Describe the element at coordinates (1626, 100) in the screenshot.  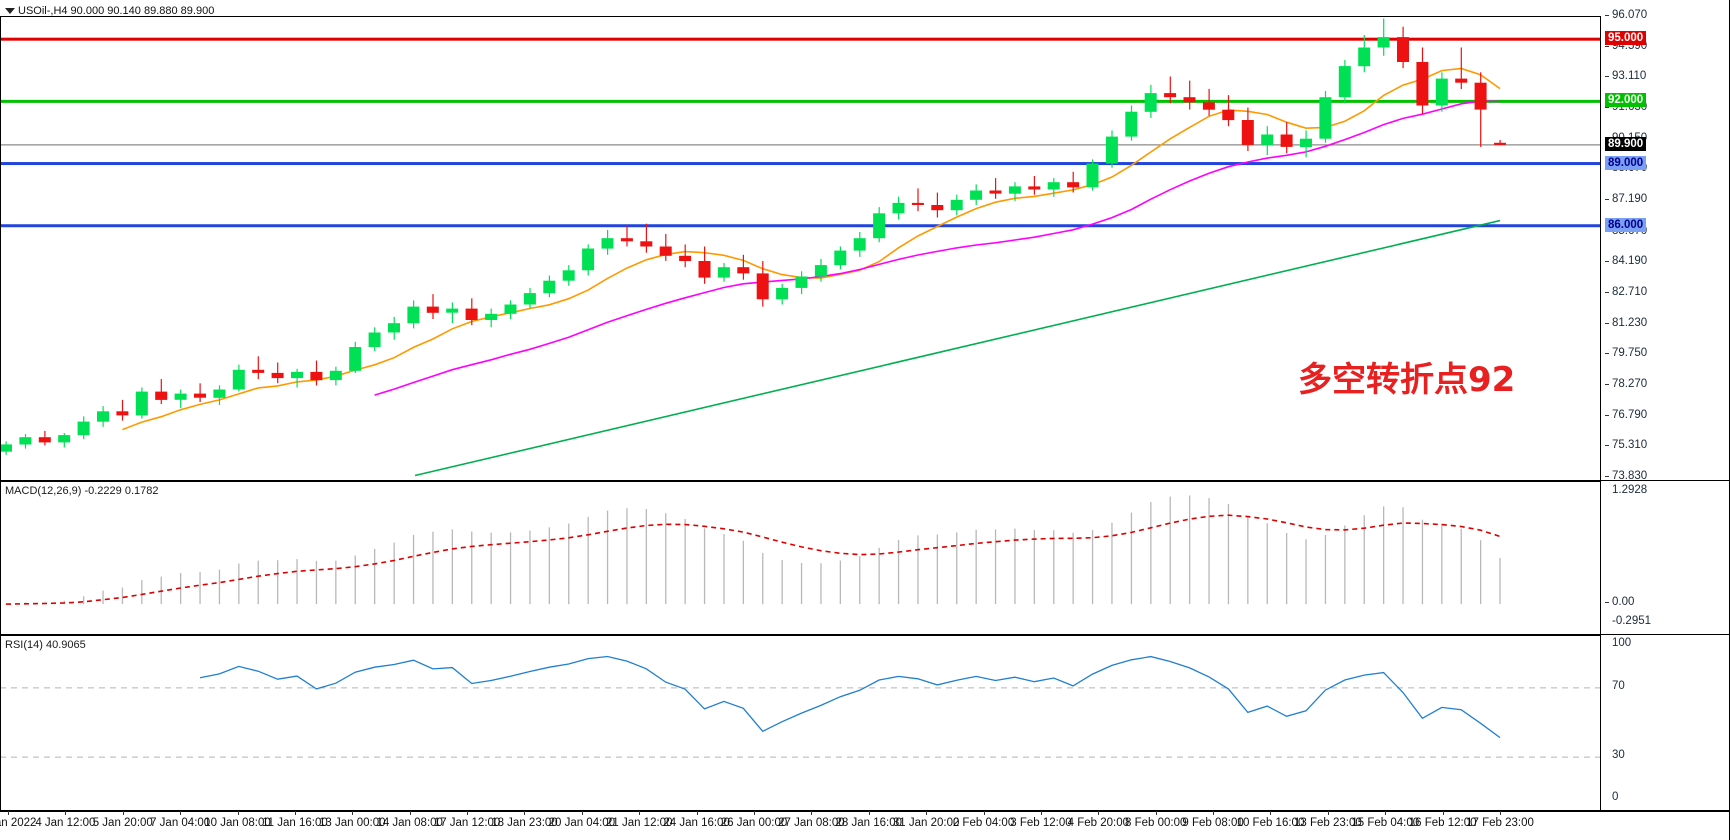
I see `price-tag-92-000: 92.000` at that location.